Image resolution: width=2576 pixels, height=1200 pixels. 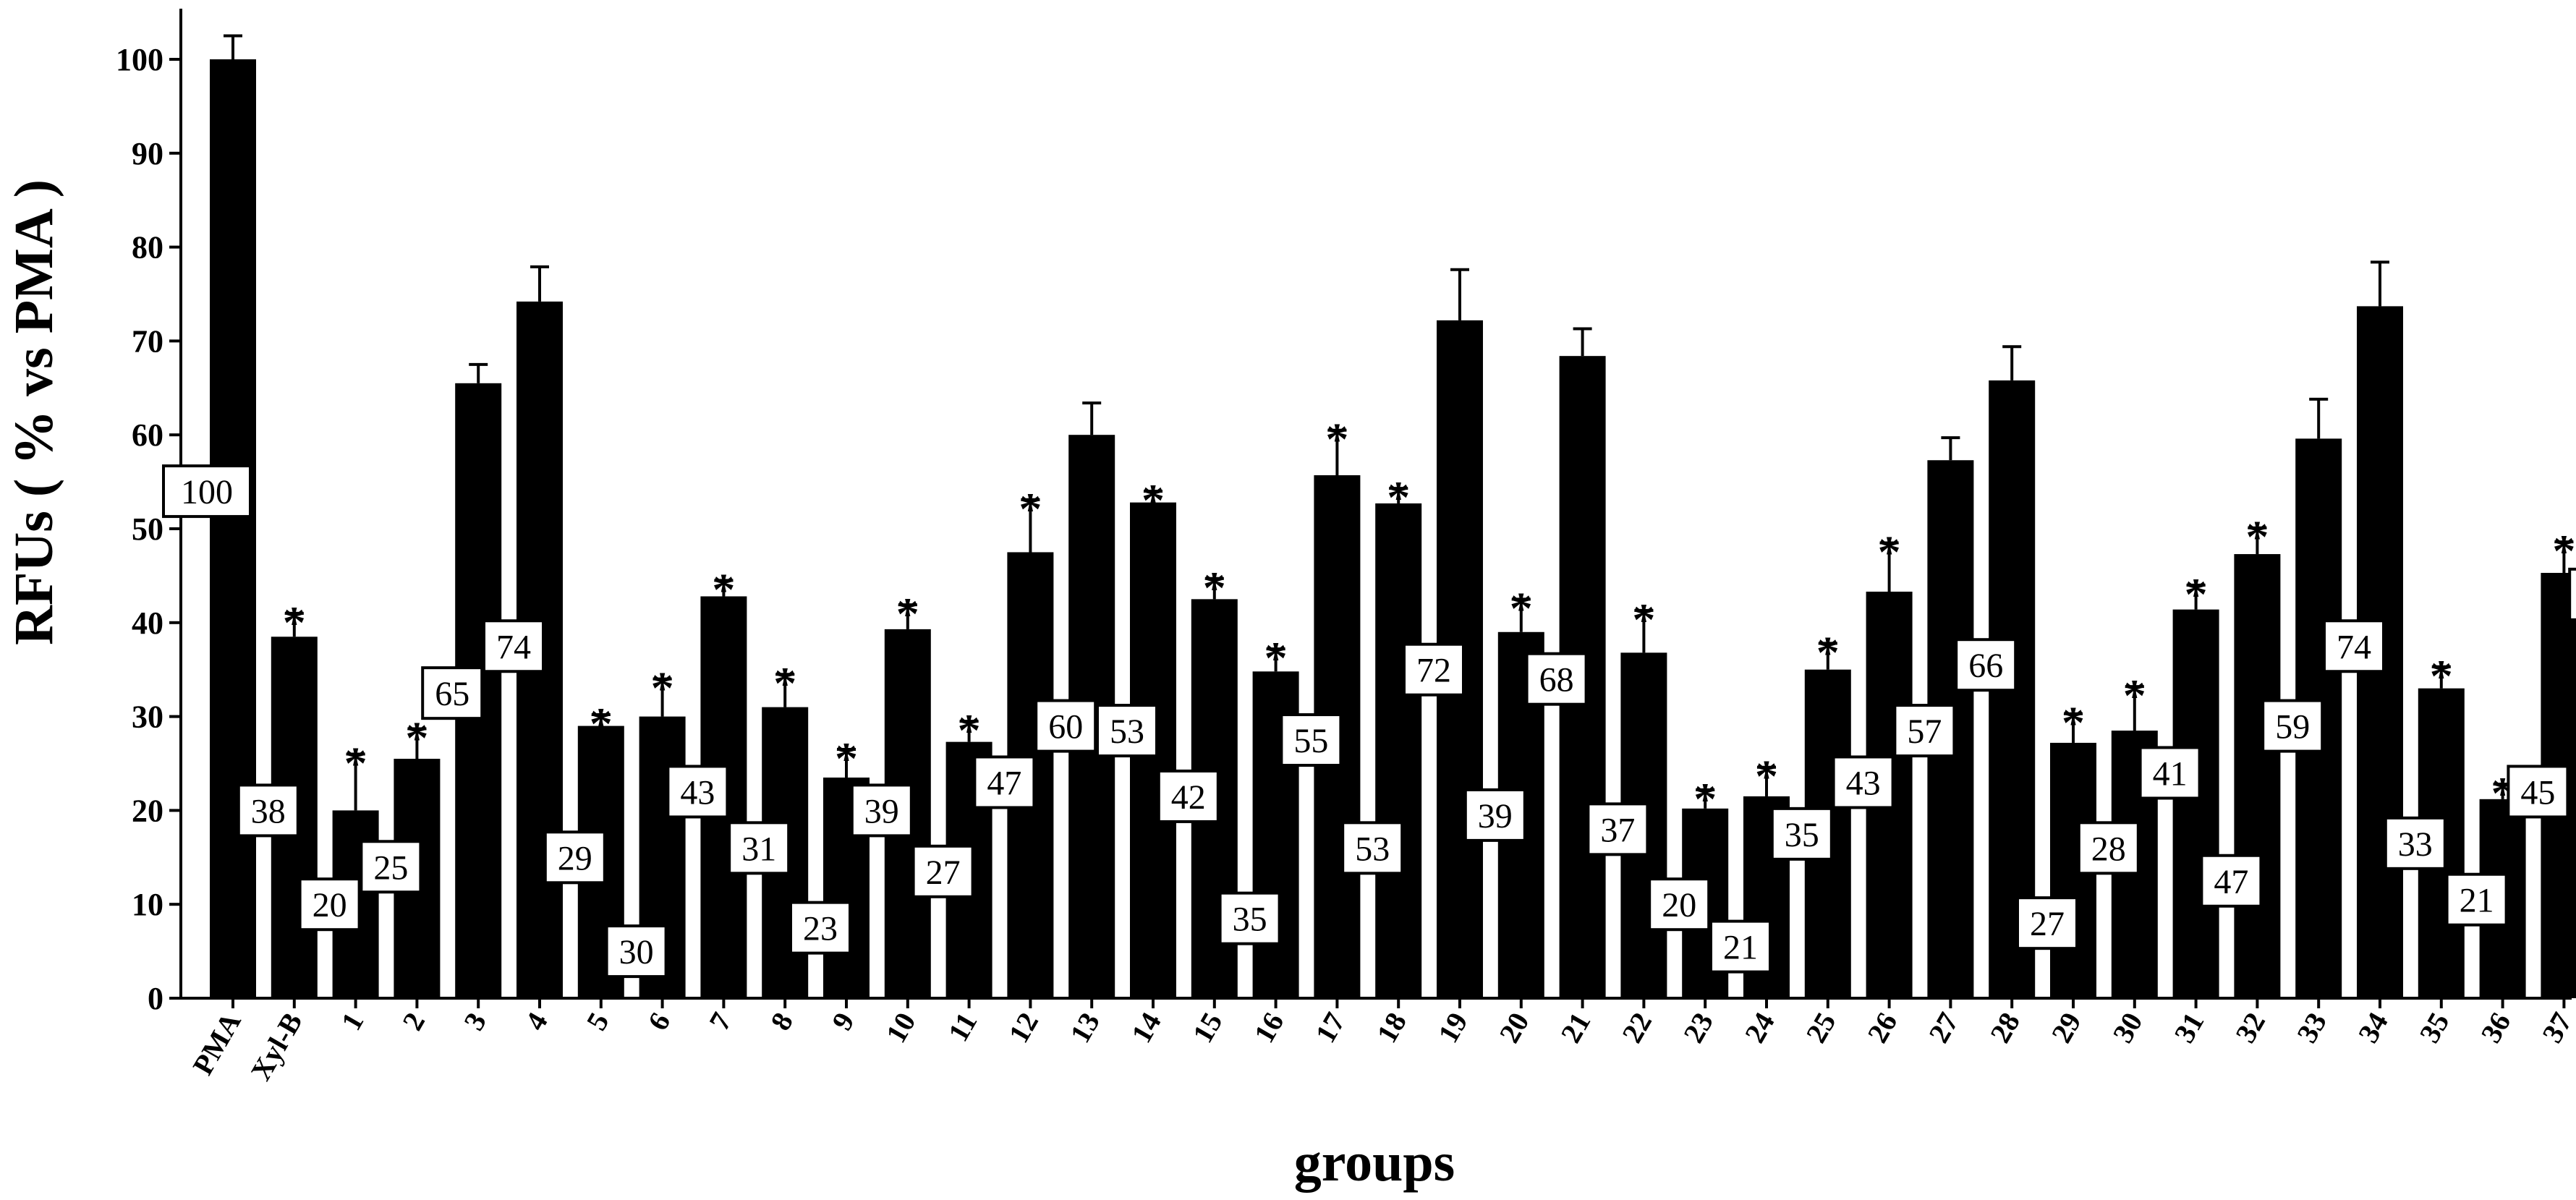 I want to click on data-label: 100, so click(x=207, y=492).